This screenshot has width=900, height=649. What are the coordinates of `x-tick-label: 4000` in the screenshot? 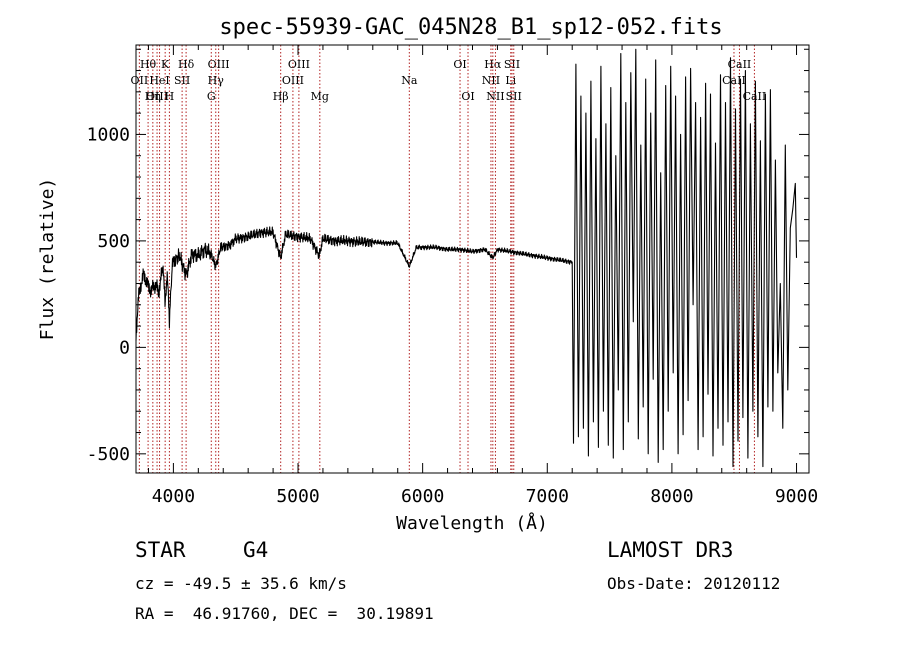 It's located at (173, 496).